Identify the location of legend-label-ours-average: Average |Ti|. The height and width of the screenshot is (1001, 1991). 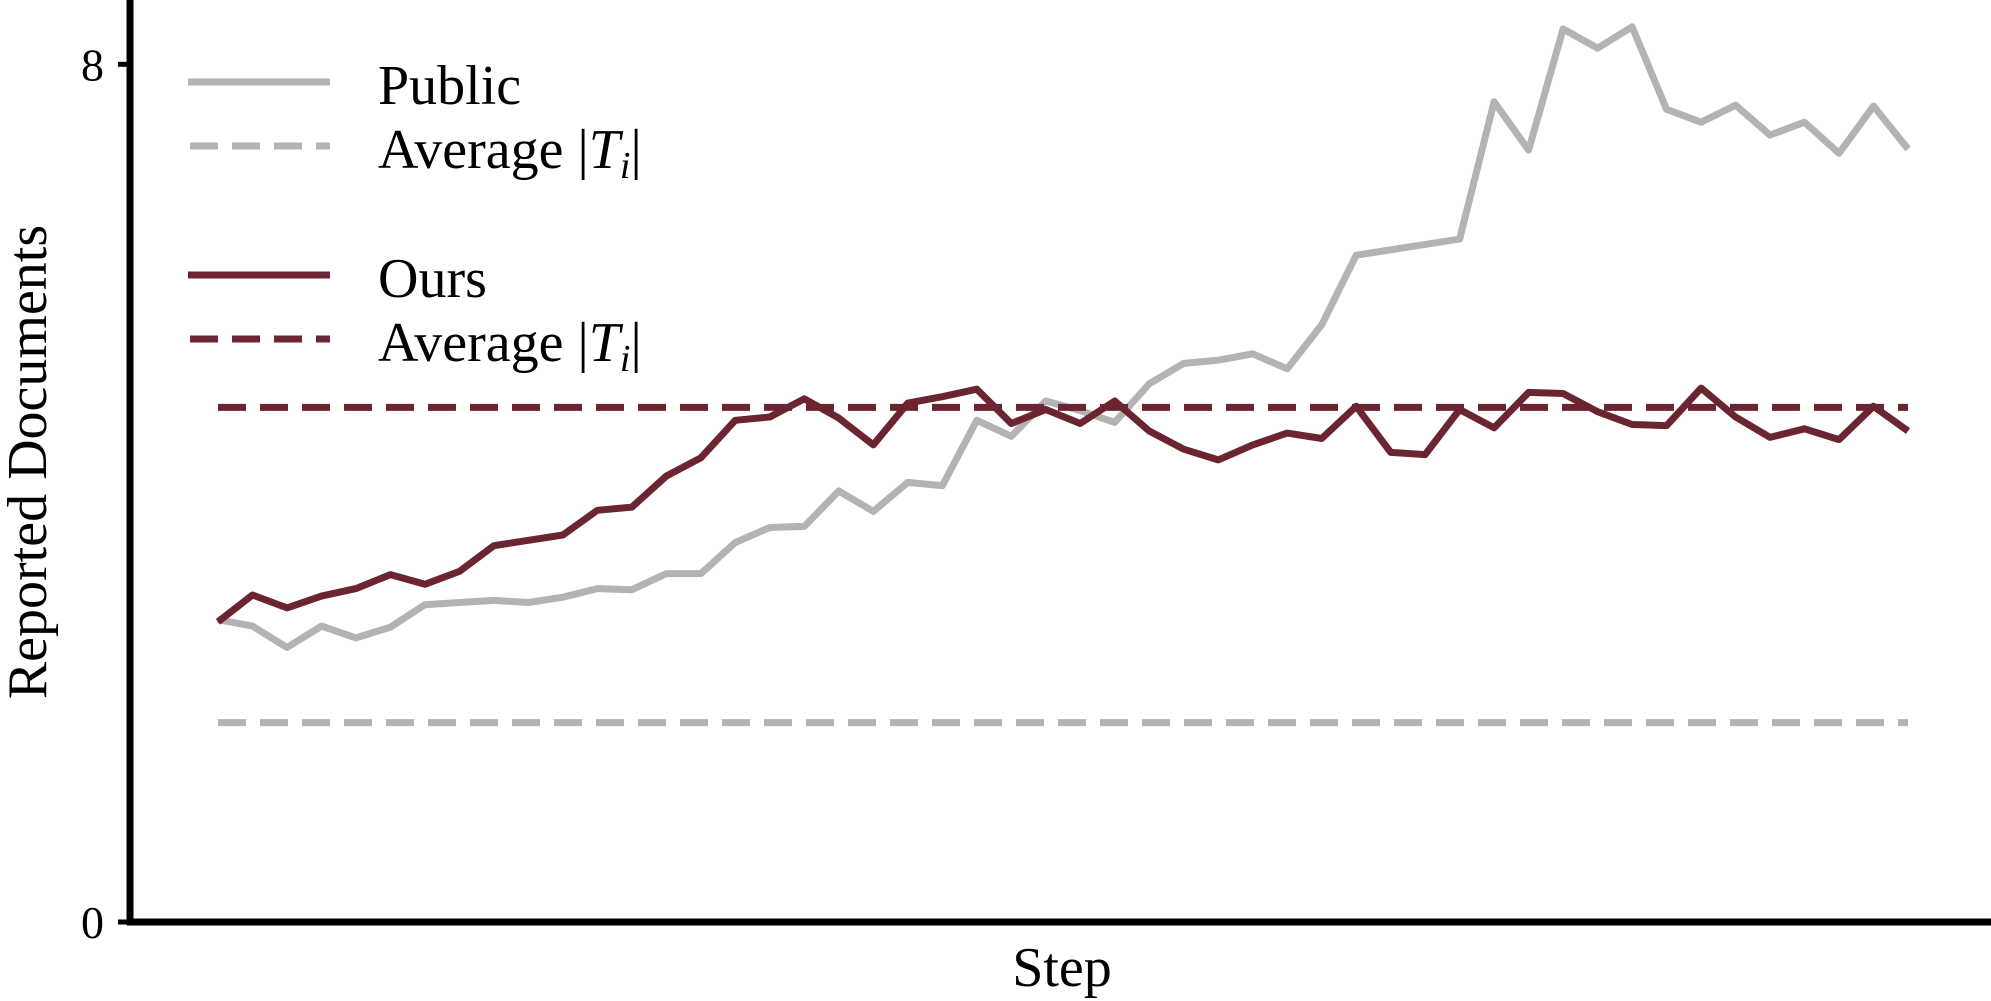
(510, 346).